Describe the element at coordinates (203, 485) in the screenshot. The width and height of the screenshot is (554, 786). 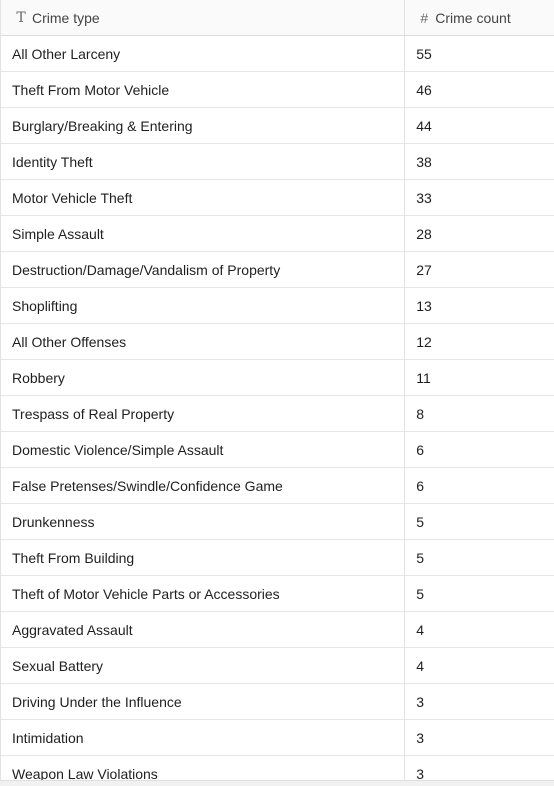
I see `crime-type-cell: False Pretenses/Swindle/Confidence Game` at that location.